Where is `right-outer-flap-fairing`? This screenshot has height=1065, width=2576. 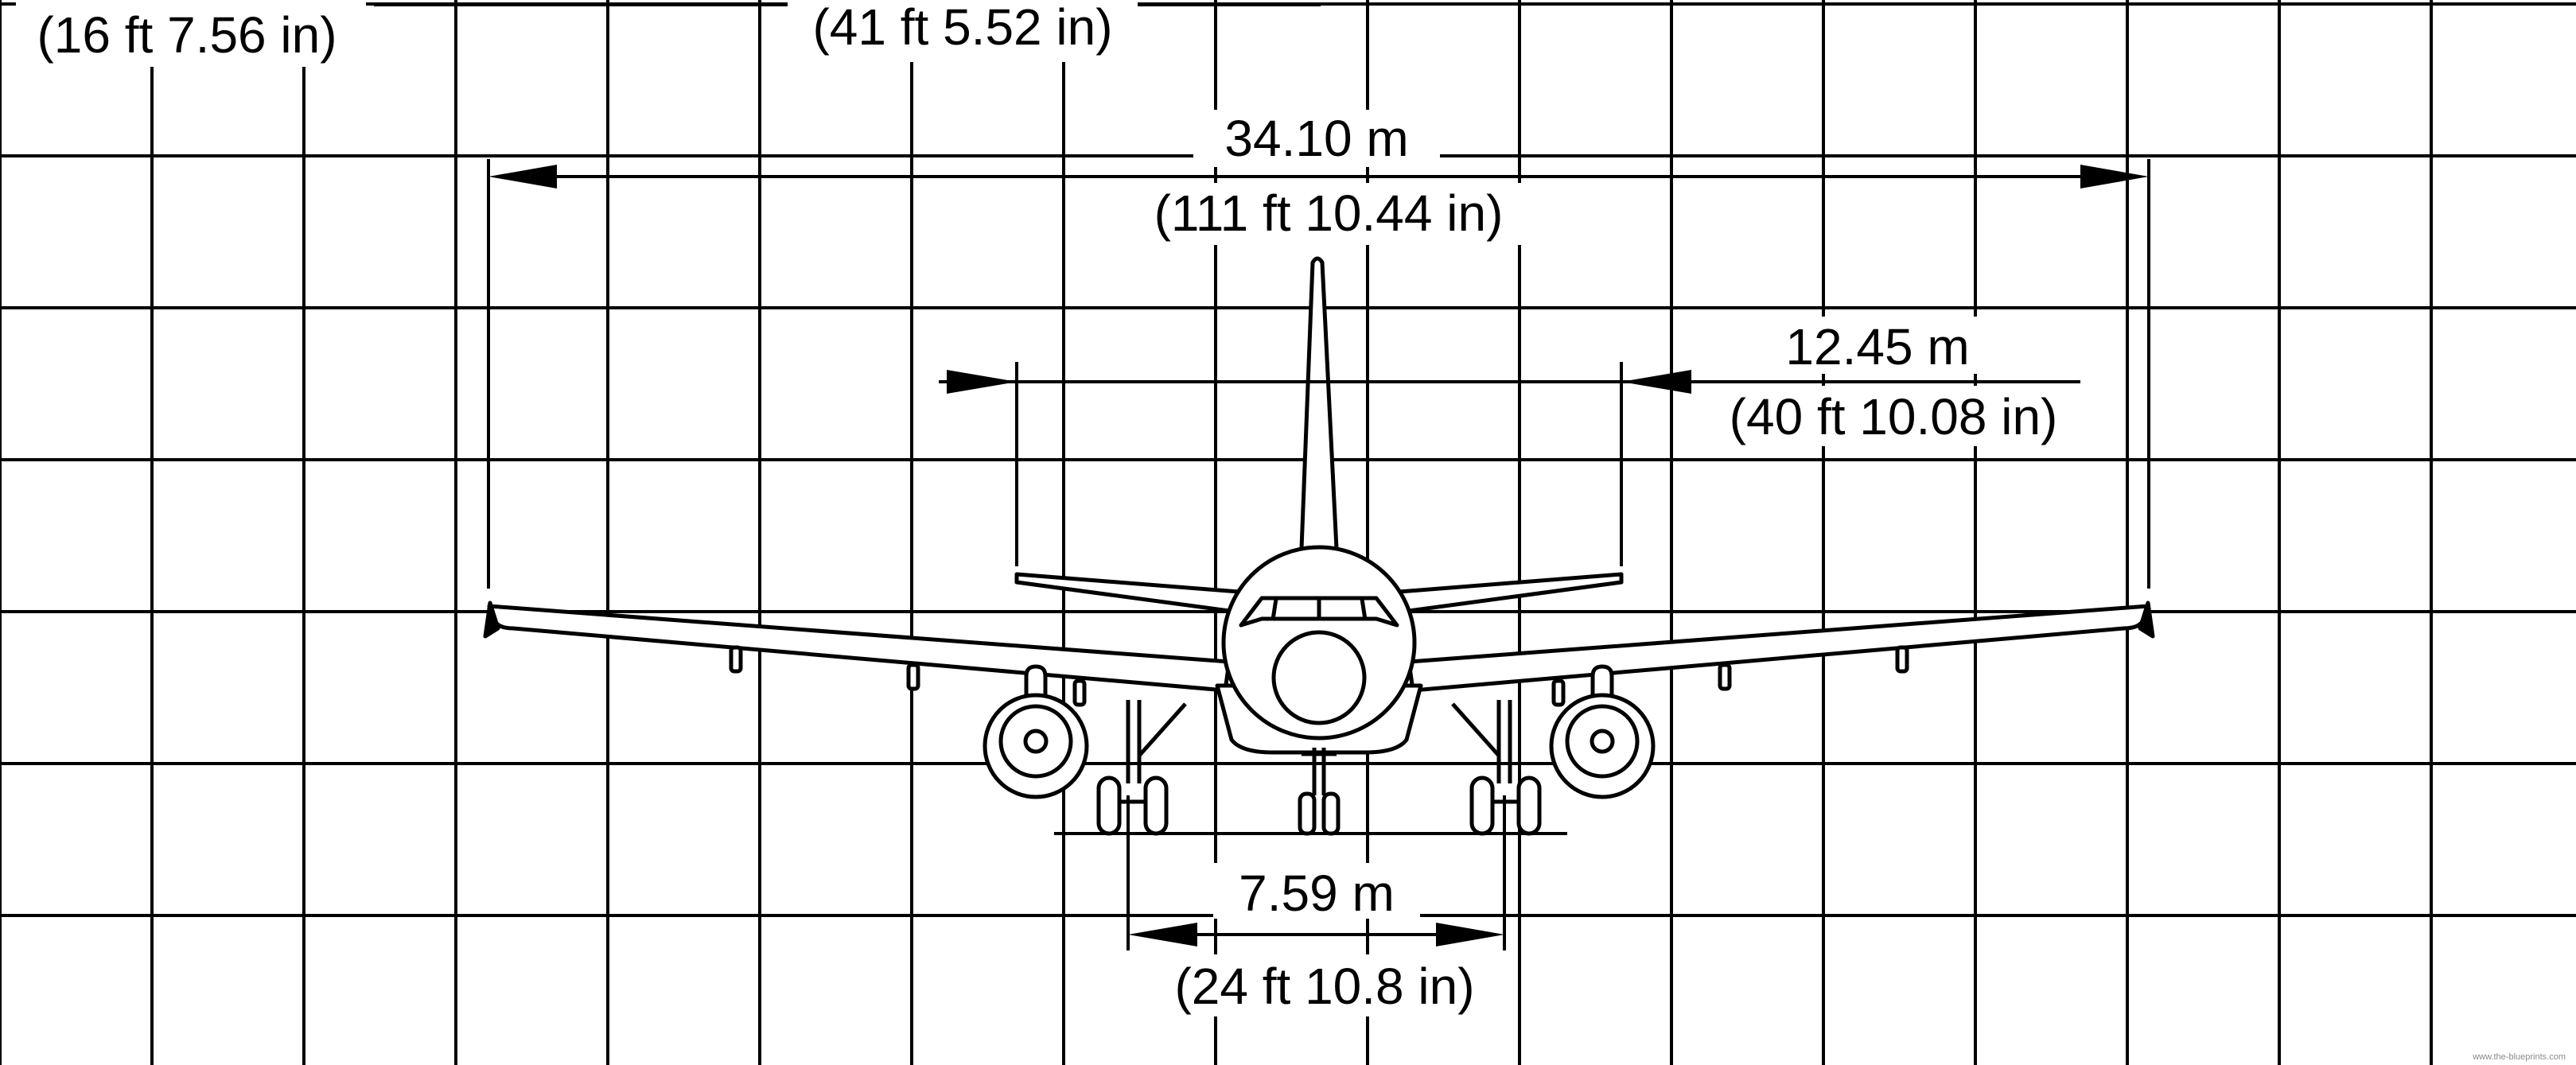
right-outer-flap-fairing is located at coordinates (1902, 659).